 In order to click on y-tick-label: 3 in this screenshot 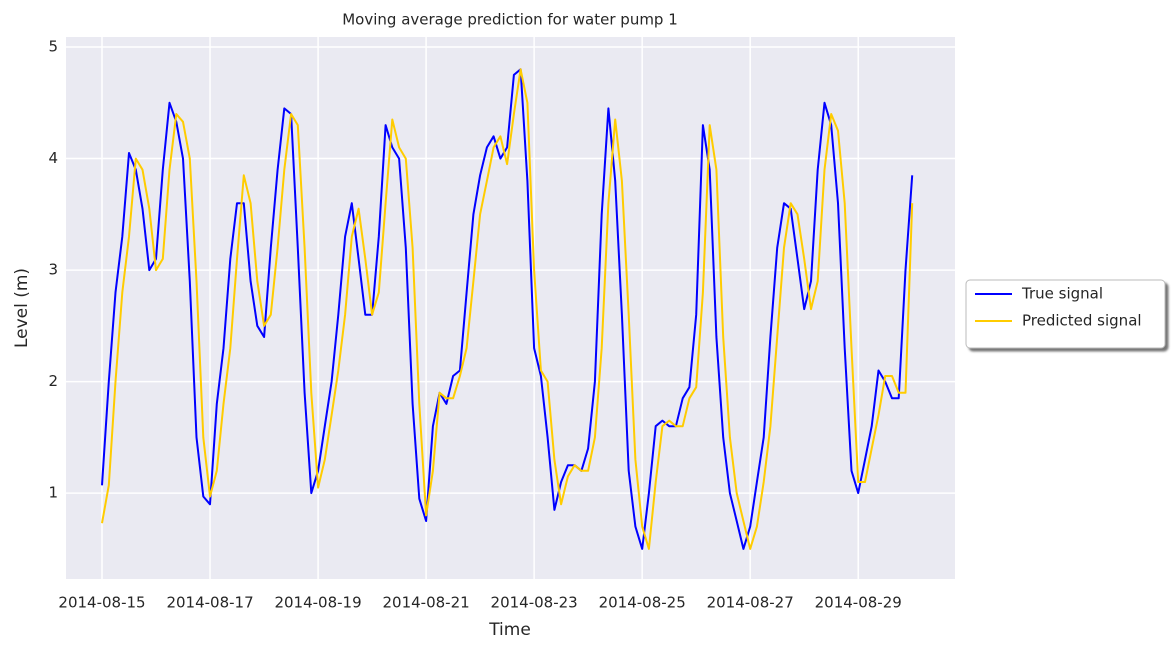, I will do `click(53, 270)`.